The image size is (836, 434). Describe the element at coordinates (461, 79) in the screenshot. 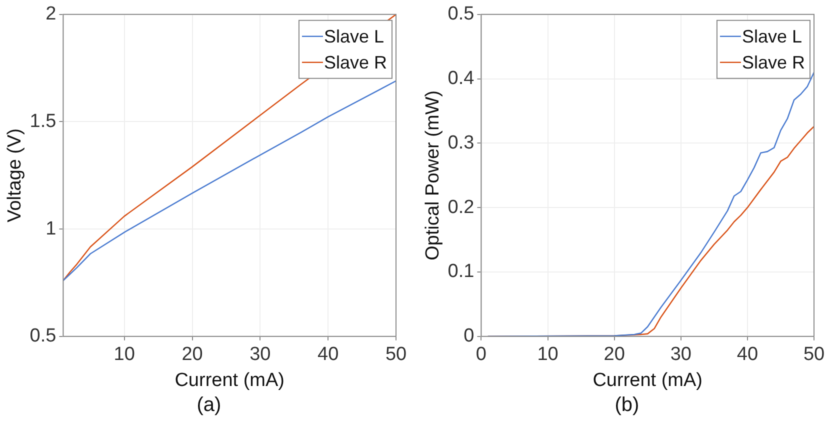

I see `y-tick-label: 0.4` at that location.